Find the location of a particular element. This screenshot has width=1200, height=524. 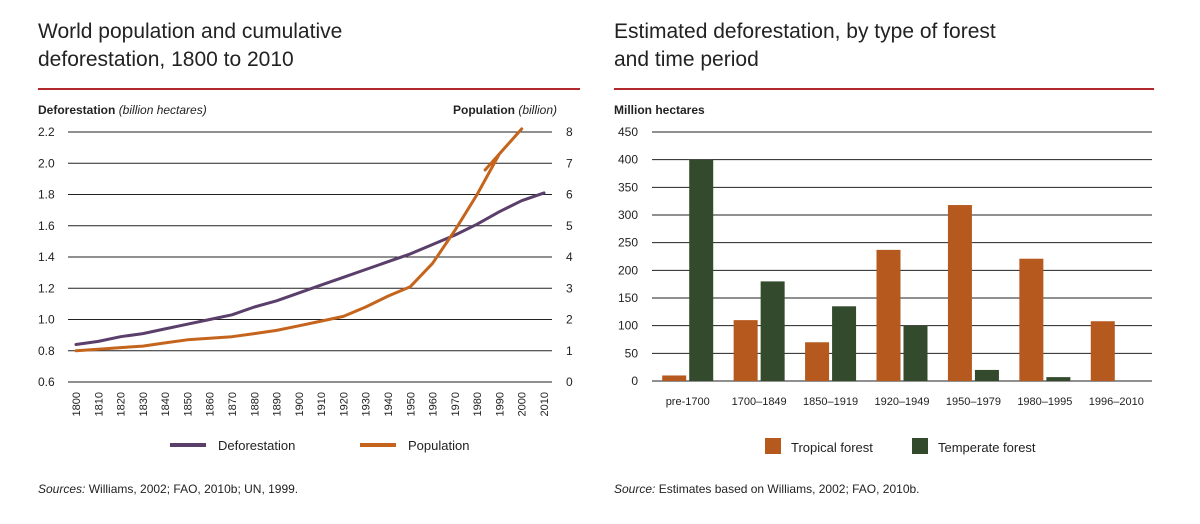

x-category-label: 1920–1949 is located at coordinates (901, 402).